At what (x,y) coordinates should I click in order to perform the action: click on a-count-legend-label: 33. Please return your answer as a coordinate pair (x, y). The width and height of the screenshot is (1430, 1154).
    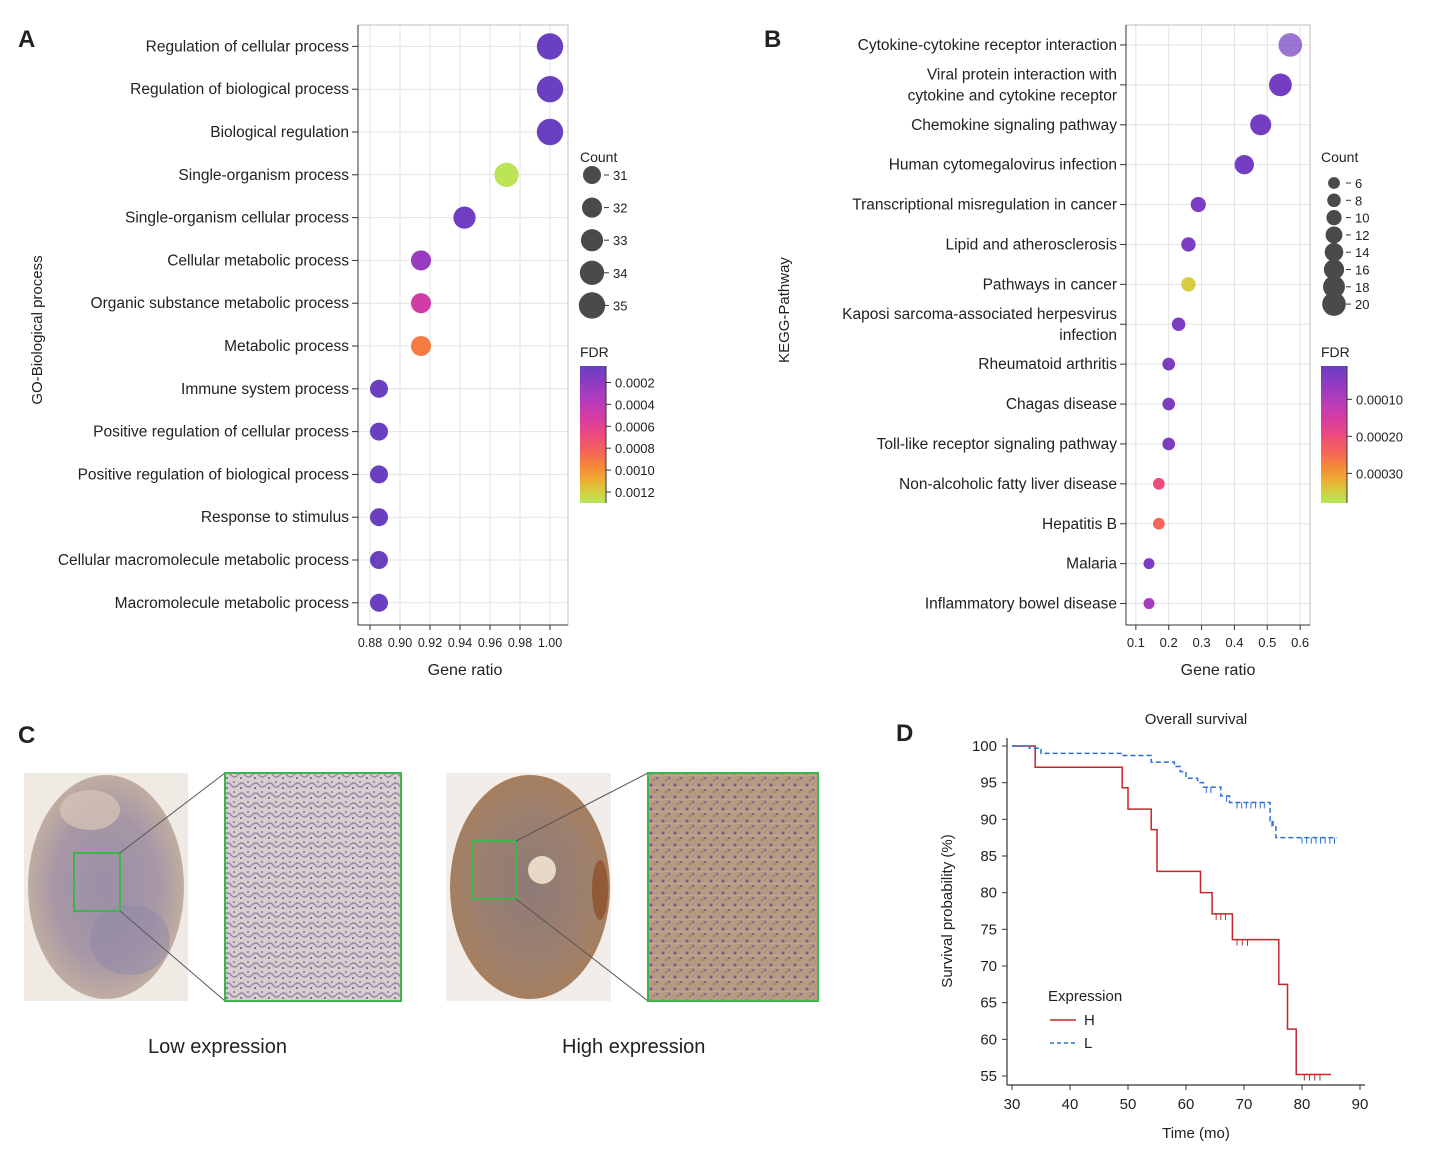
    Looking at the image, I should click on (620, 240).